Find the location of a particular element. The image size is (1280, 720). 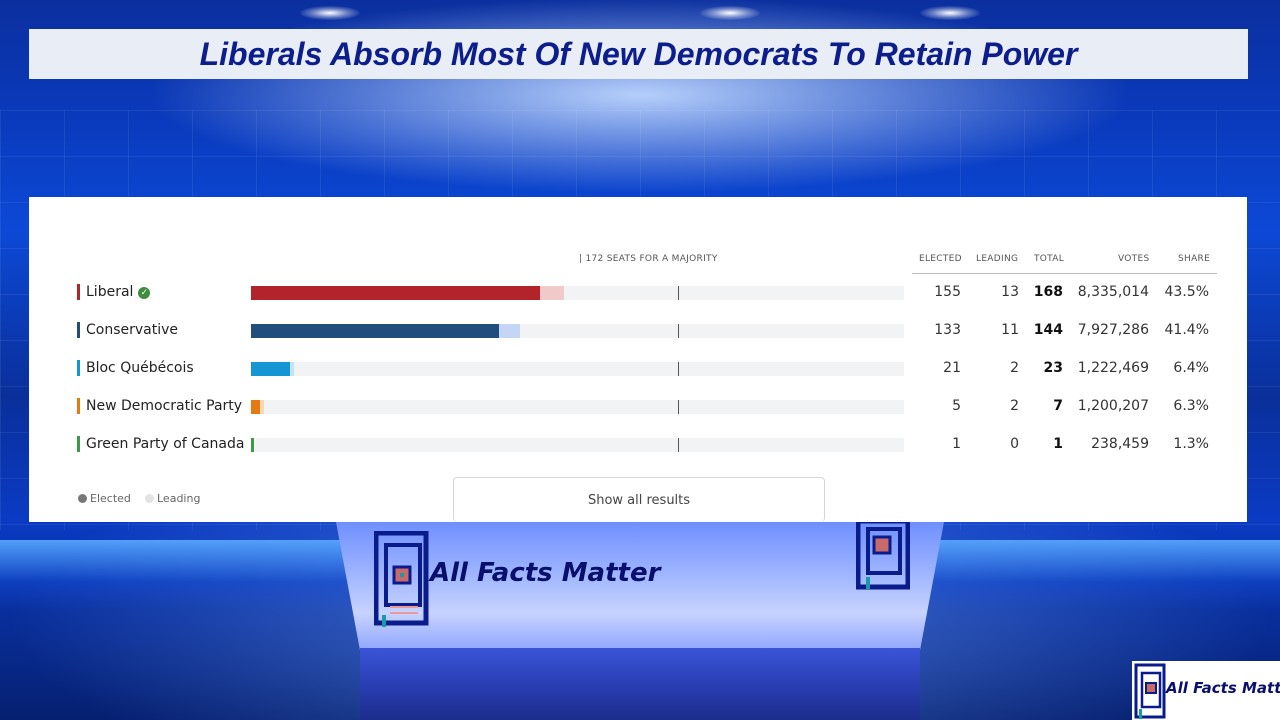

winner-check-icon: ✓ is located at coordinates (144, 293).